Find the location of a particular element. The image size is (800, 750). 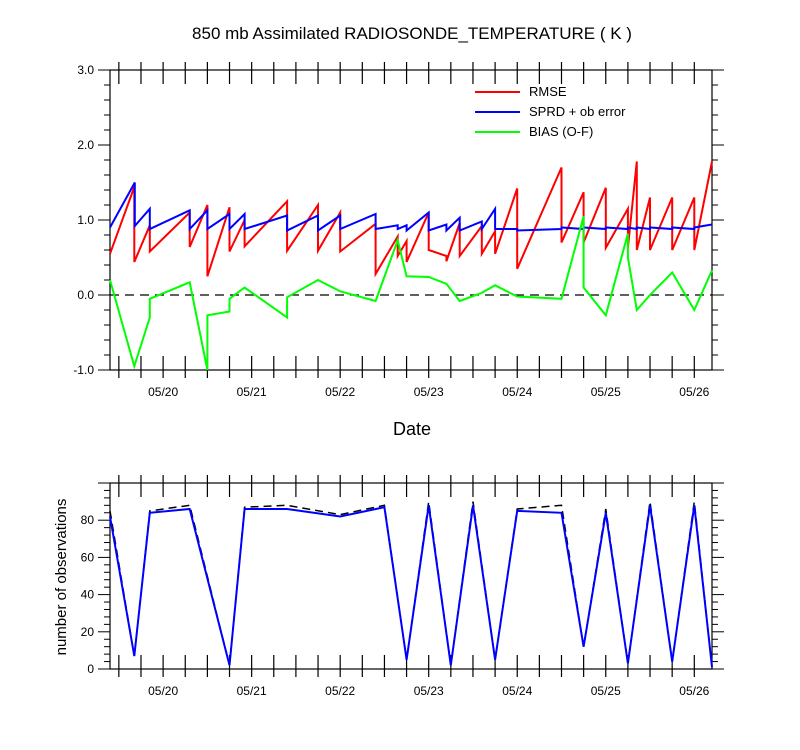

series-line-rmse is located at coordinates (411, 219).